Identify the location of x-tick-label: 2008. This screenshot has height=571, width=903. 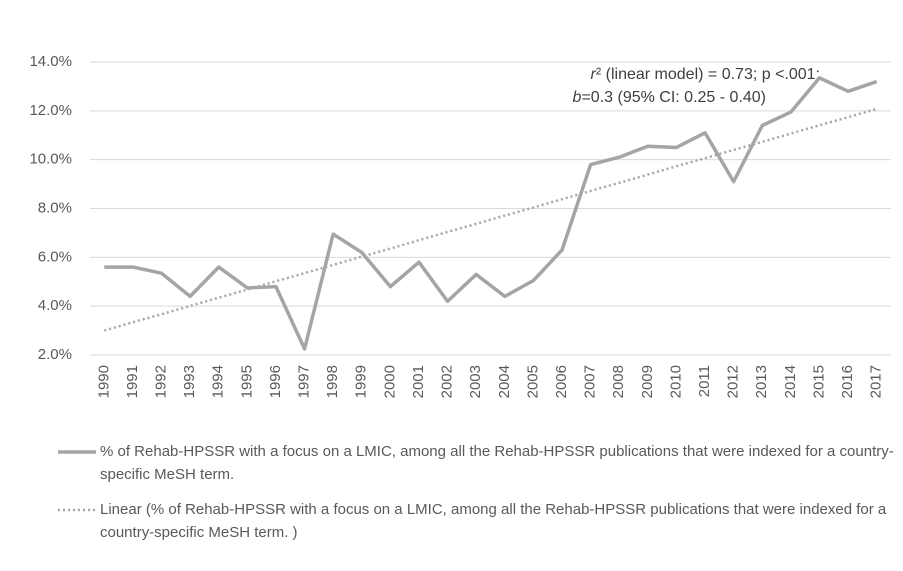
(618, 381).